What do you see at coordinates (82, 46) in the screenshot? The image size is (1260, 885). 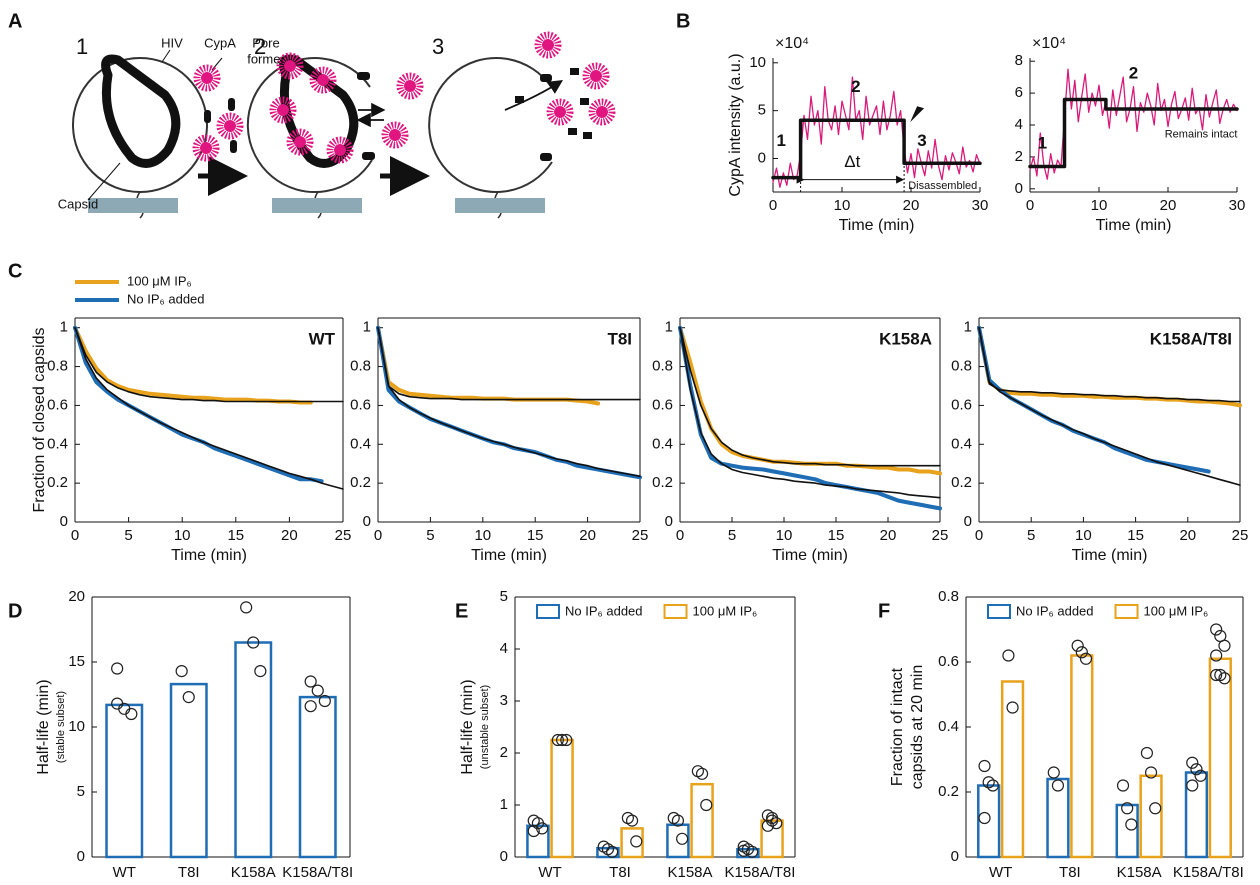 I see `step-label: 1` at bounding box center [82, 46].